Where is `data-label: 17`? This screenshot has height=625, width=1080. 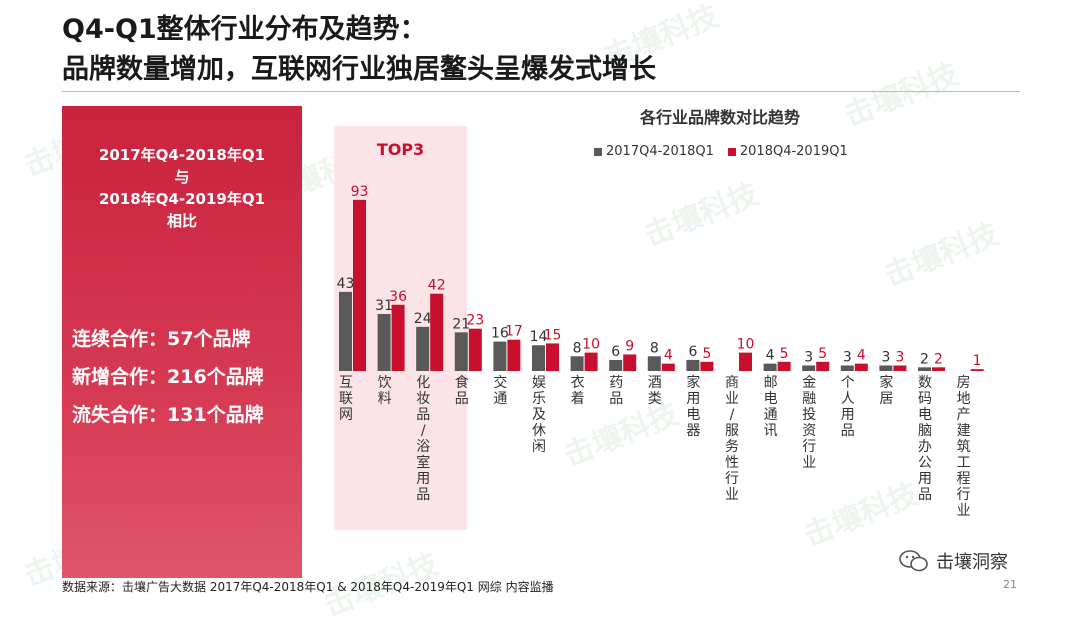 data-label: 17 is located at coordinates (514, 332).